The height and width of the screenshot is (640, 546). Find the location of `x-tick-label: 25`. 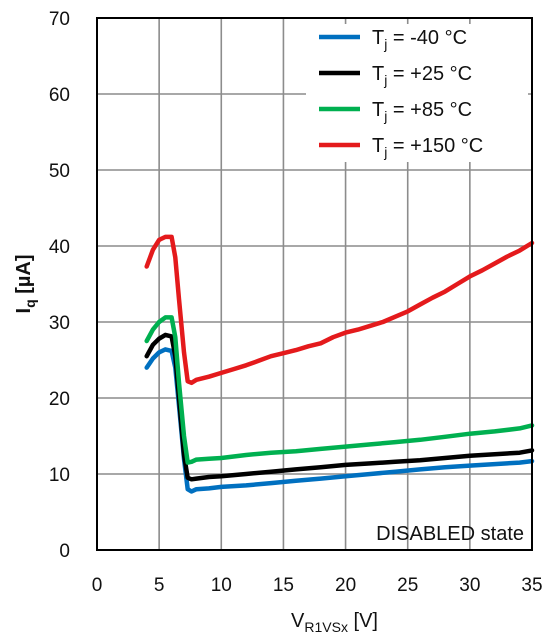

x-tick-label: 25 is located at coordinates (407, 585).